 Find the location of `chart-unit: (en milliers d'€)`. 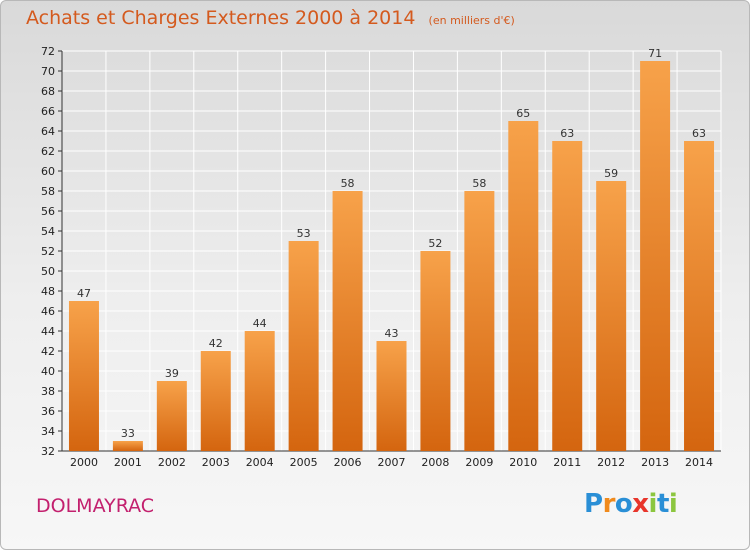

chart-unit: (en milliers d'€) is located at coordinates (471, 20).